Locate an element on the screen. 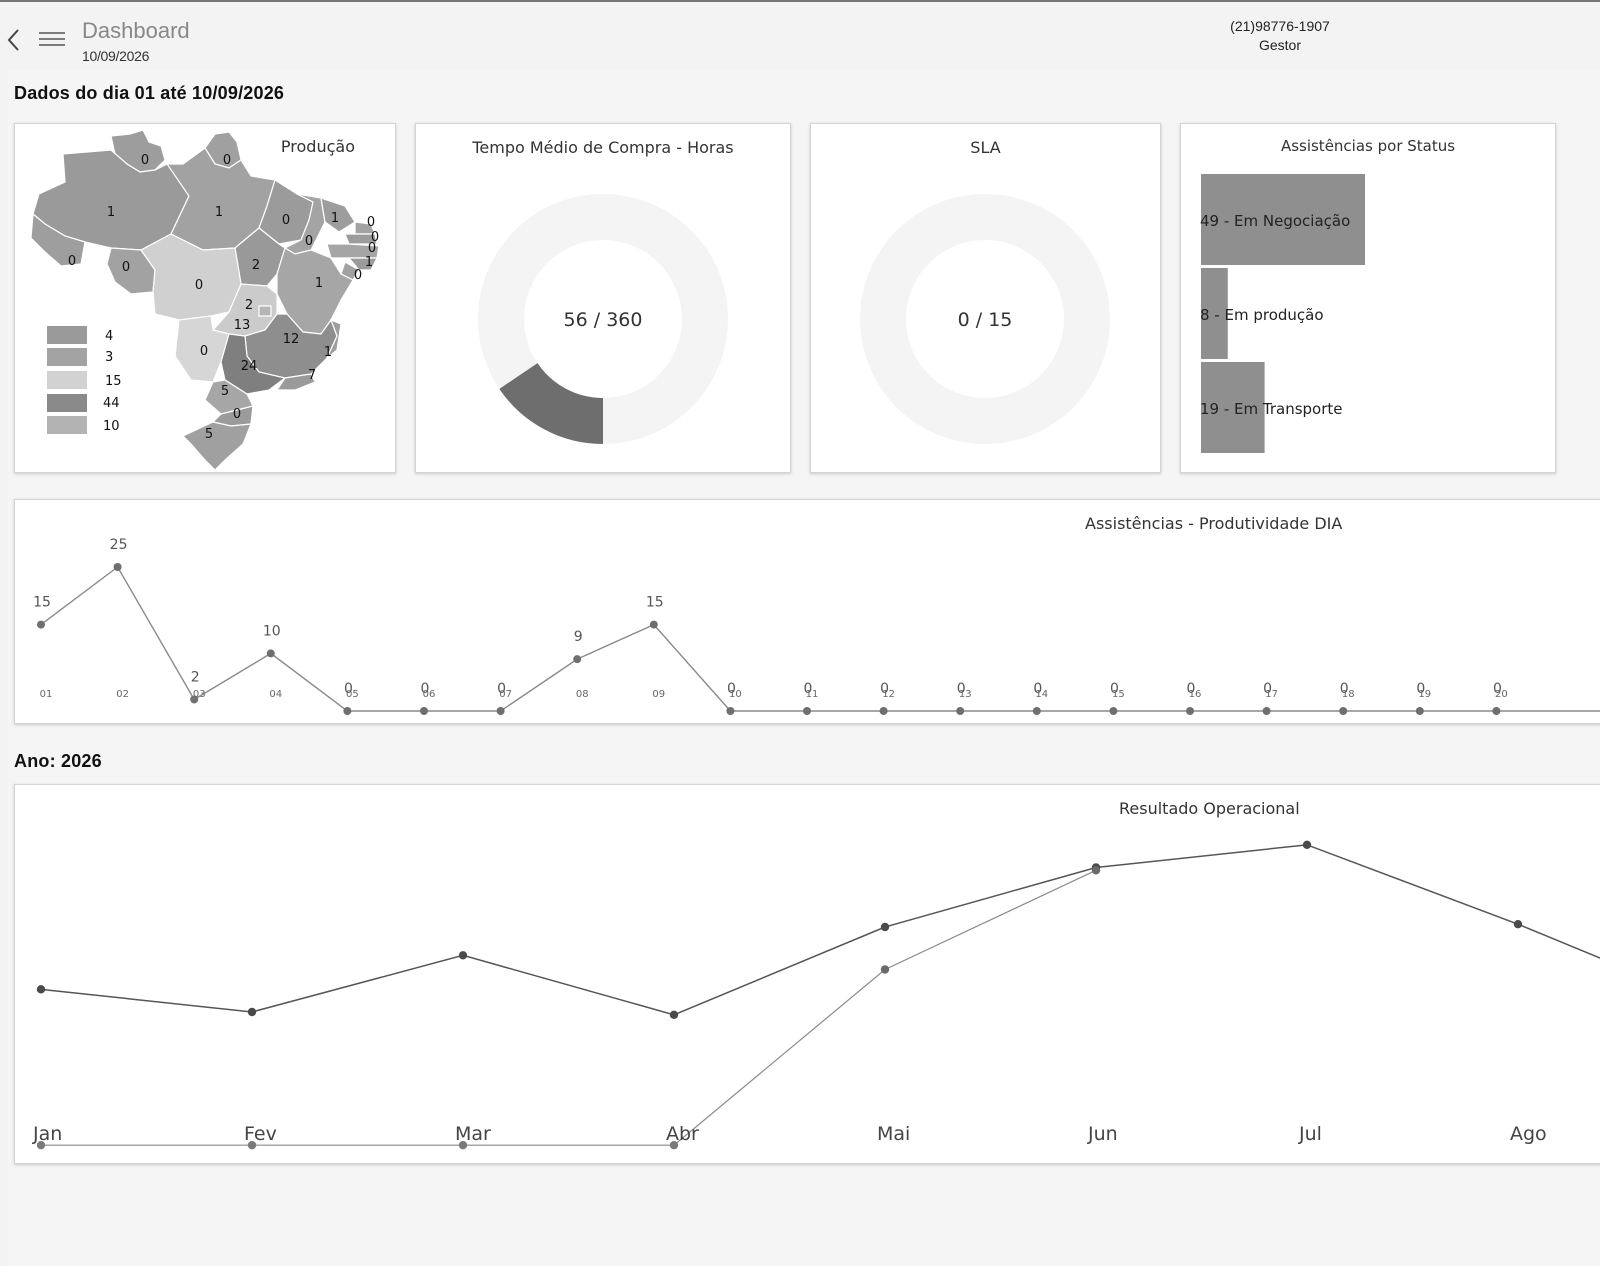 This screenshot has height=1266, width=1600. sla-title: SLA is located at coordinates (985, 147).